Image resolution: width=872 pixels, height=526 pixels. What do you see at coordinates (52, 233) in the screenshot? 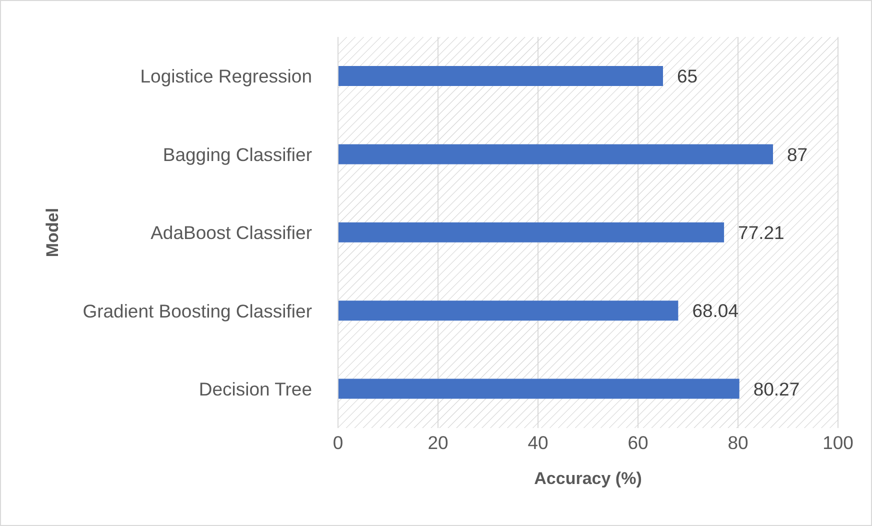
I see `y-axis-title: Model` at bounding box center [52, 233].